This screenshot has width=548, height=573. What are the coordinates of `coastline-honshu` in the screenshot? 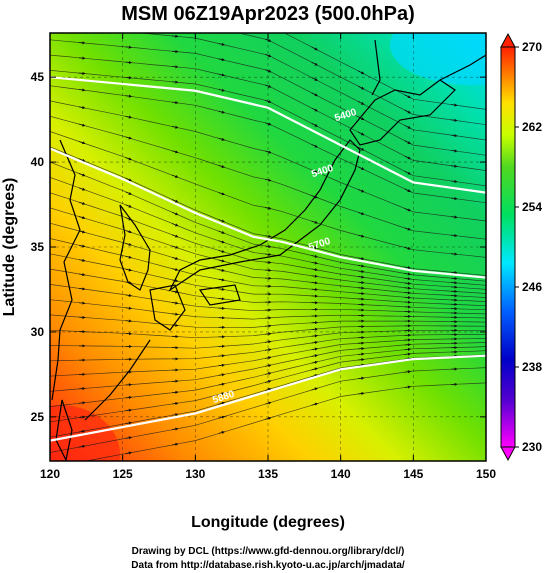 It's located at (264, 215).